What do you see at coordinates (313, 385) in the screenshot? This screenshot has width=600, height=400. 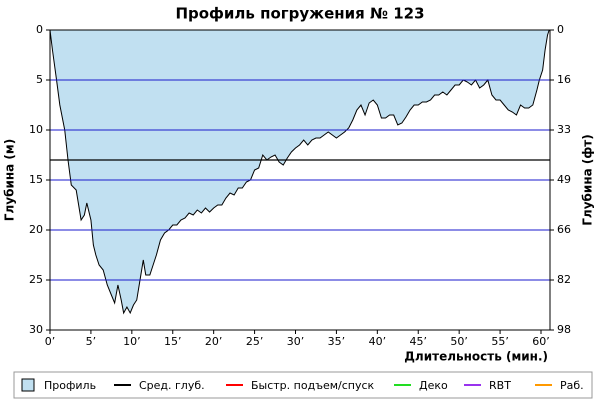 I see `legend-label: Быстр. подъем/спуск` at bounding box center [313, 385].